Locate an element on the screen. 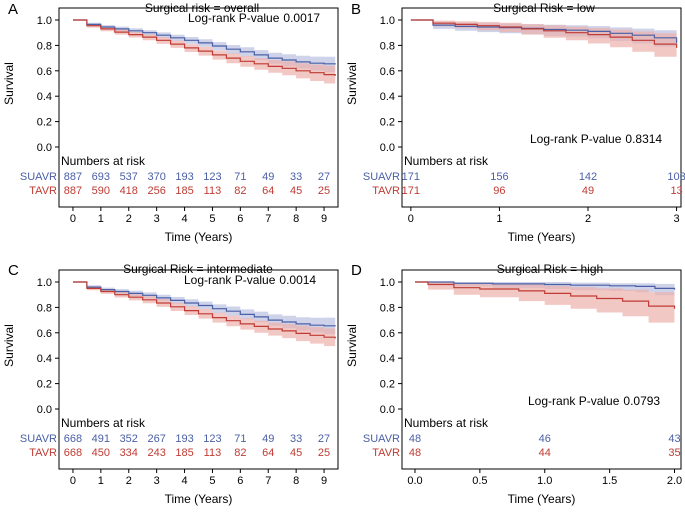 This screenshot has height=512, width=685. risk-count-tavr: 185 is located at coordinates (184, 453).